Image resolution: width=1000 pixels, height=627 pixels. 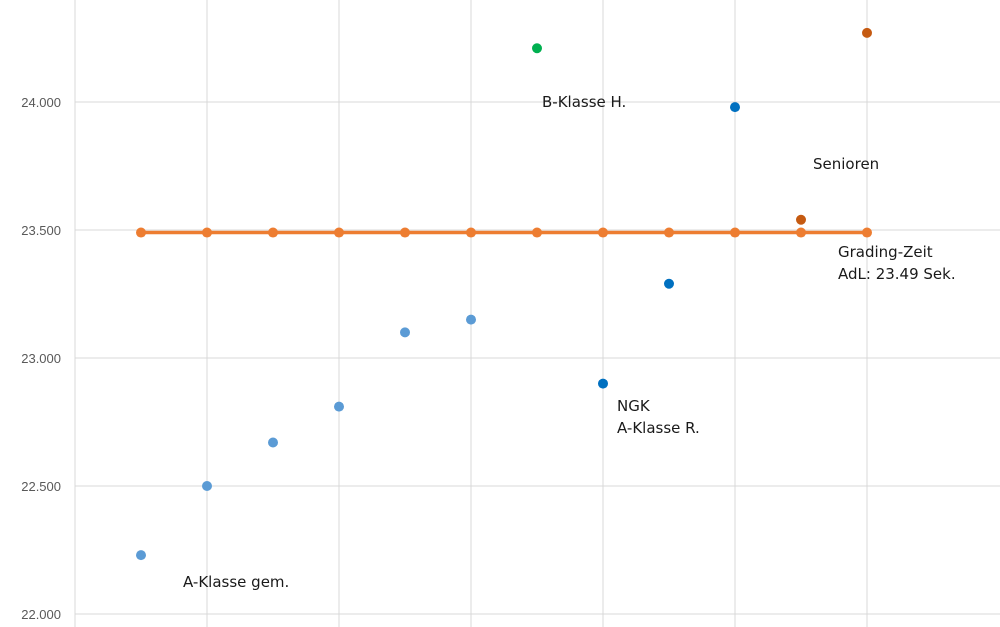 I want to click on annotation-label: A-Klasse gem., so click(x=236, y=582).